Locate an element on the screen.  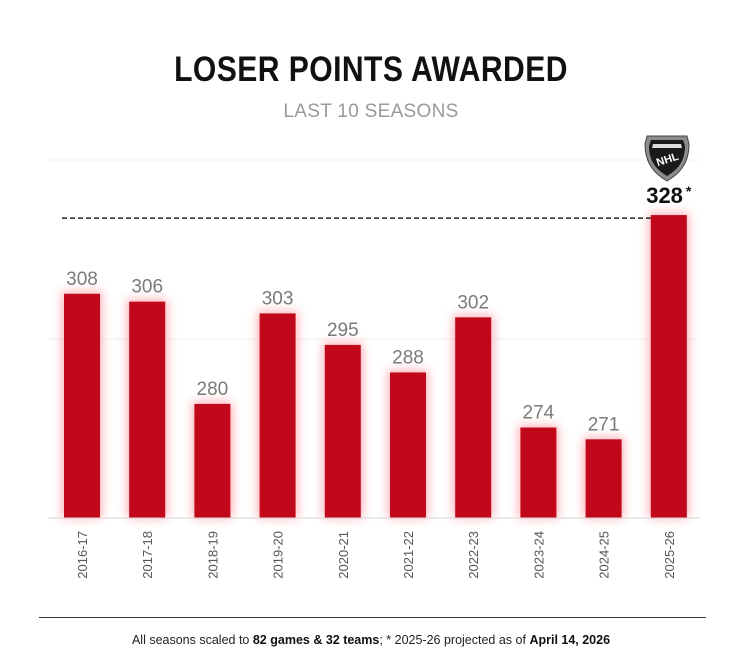
footer-bold-2: April 14, 2026 is located at coordinates (570, 640).